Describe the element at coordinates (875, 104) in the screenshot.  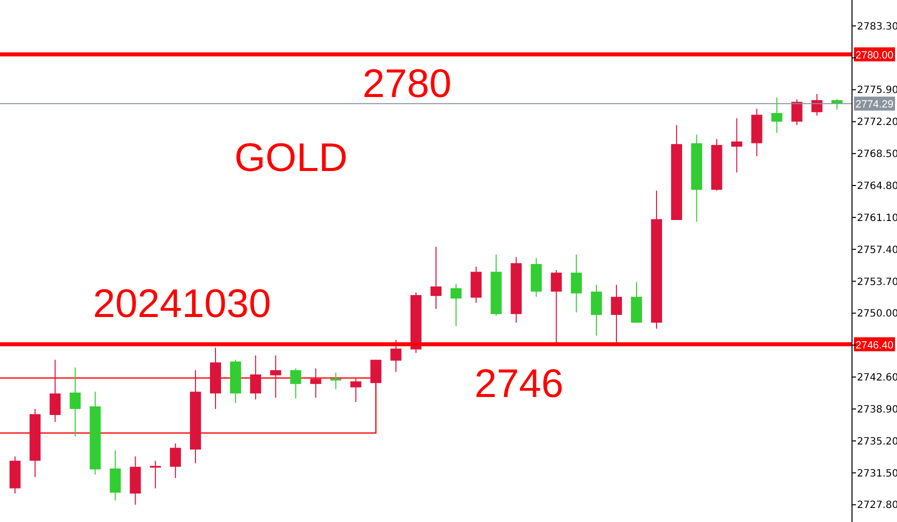
I see `ref-line-label: 2774.29` at that location.